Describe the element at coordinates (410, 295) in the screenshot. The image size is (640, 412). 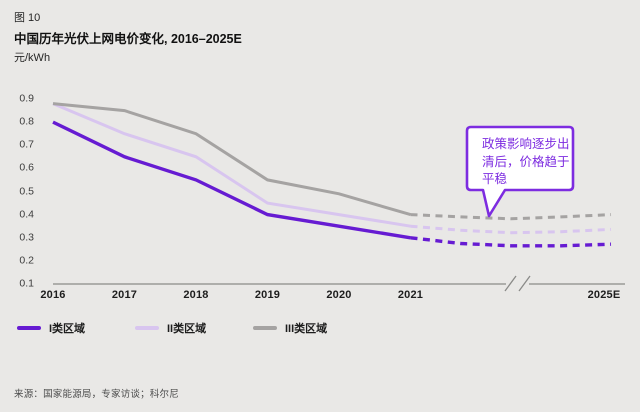
I see `x-axis-tick-label: 2021` at that location.